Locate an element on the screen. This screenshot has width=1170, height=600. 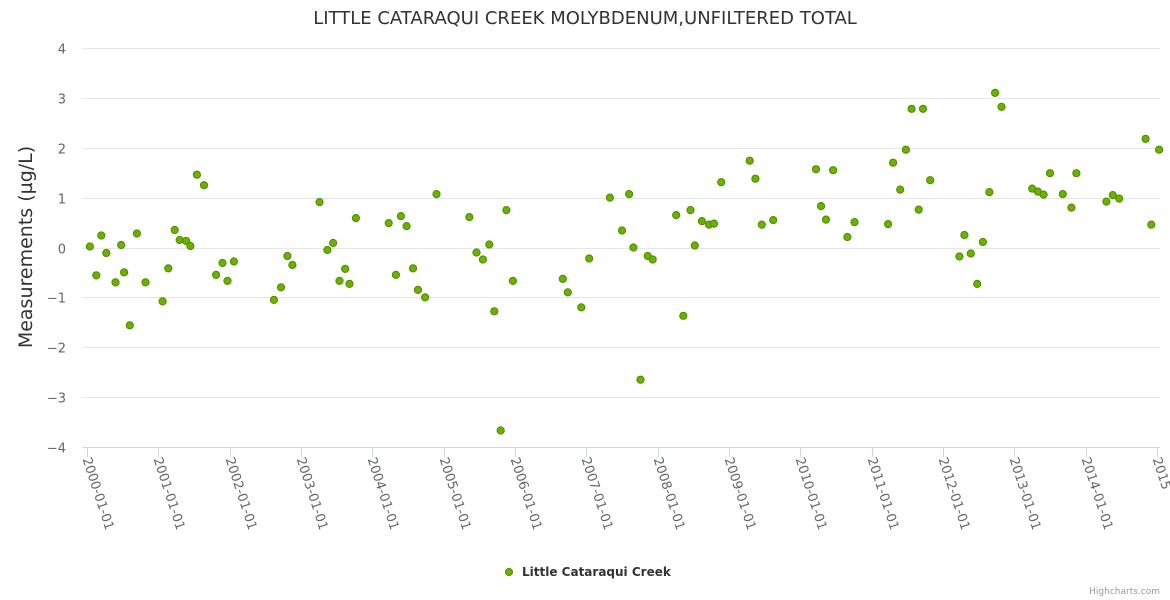
legend-label: Little Cataraqui Creek is located at coordinates (597, 572).